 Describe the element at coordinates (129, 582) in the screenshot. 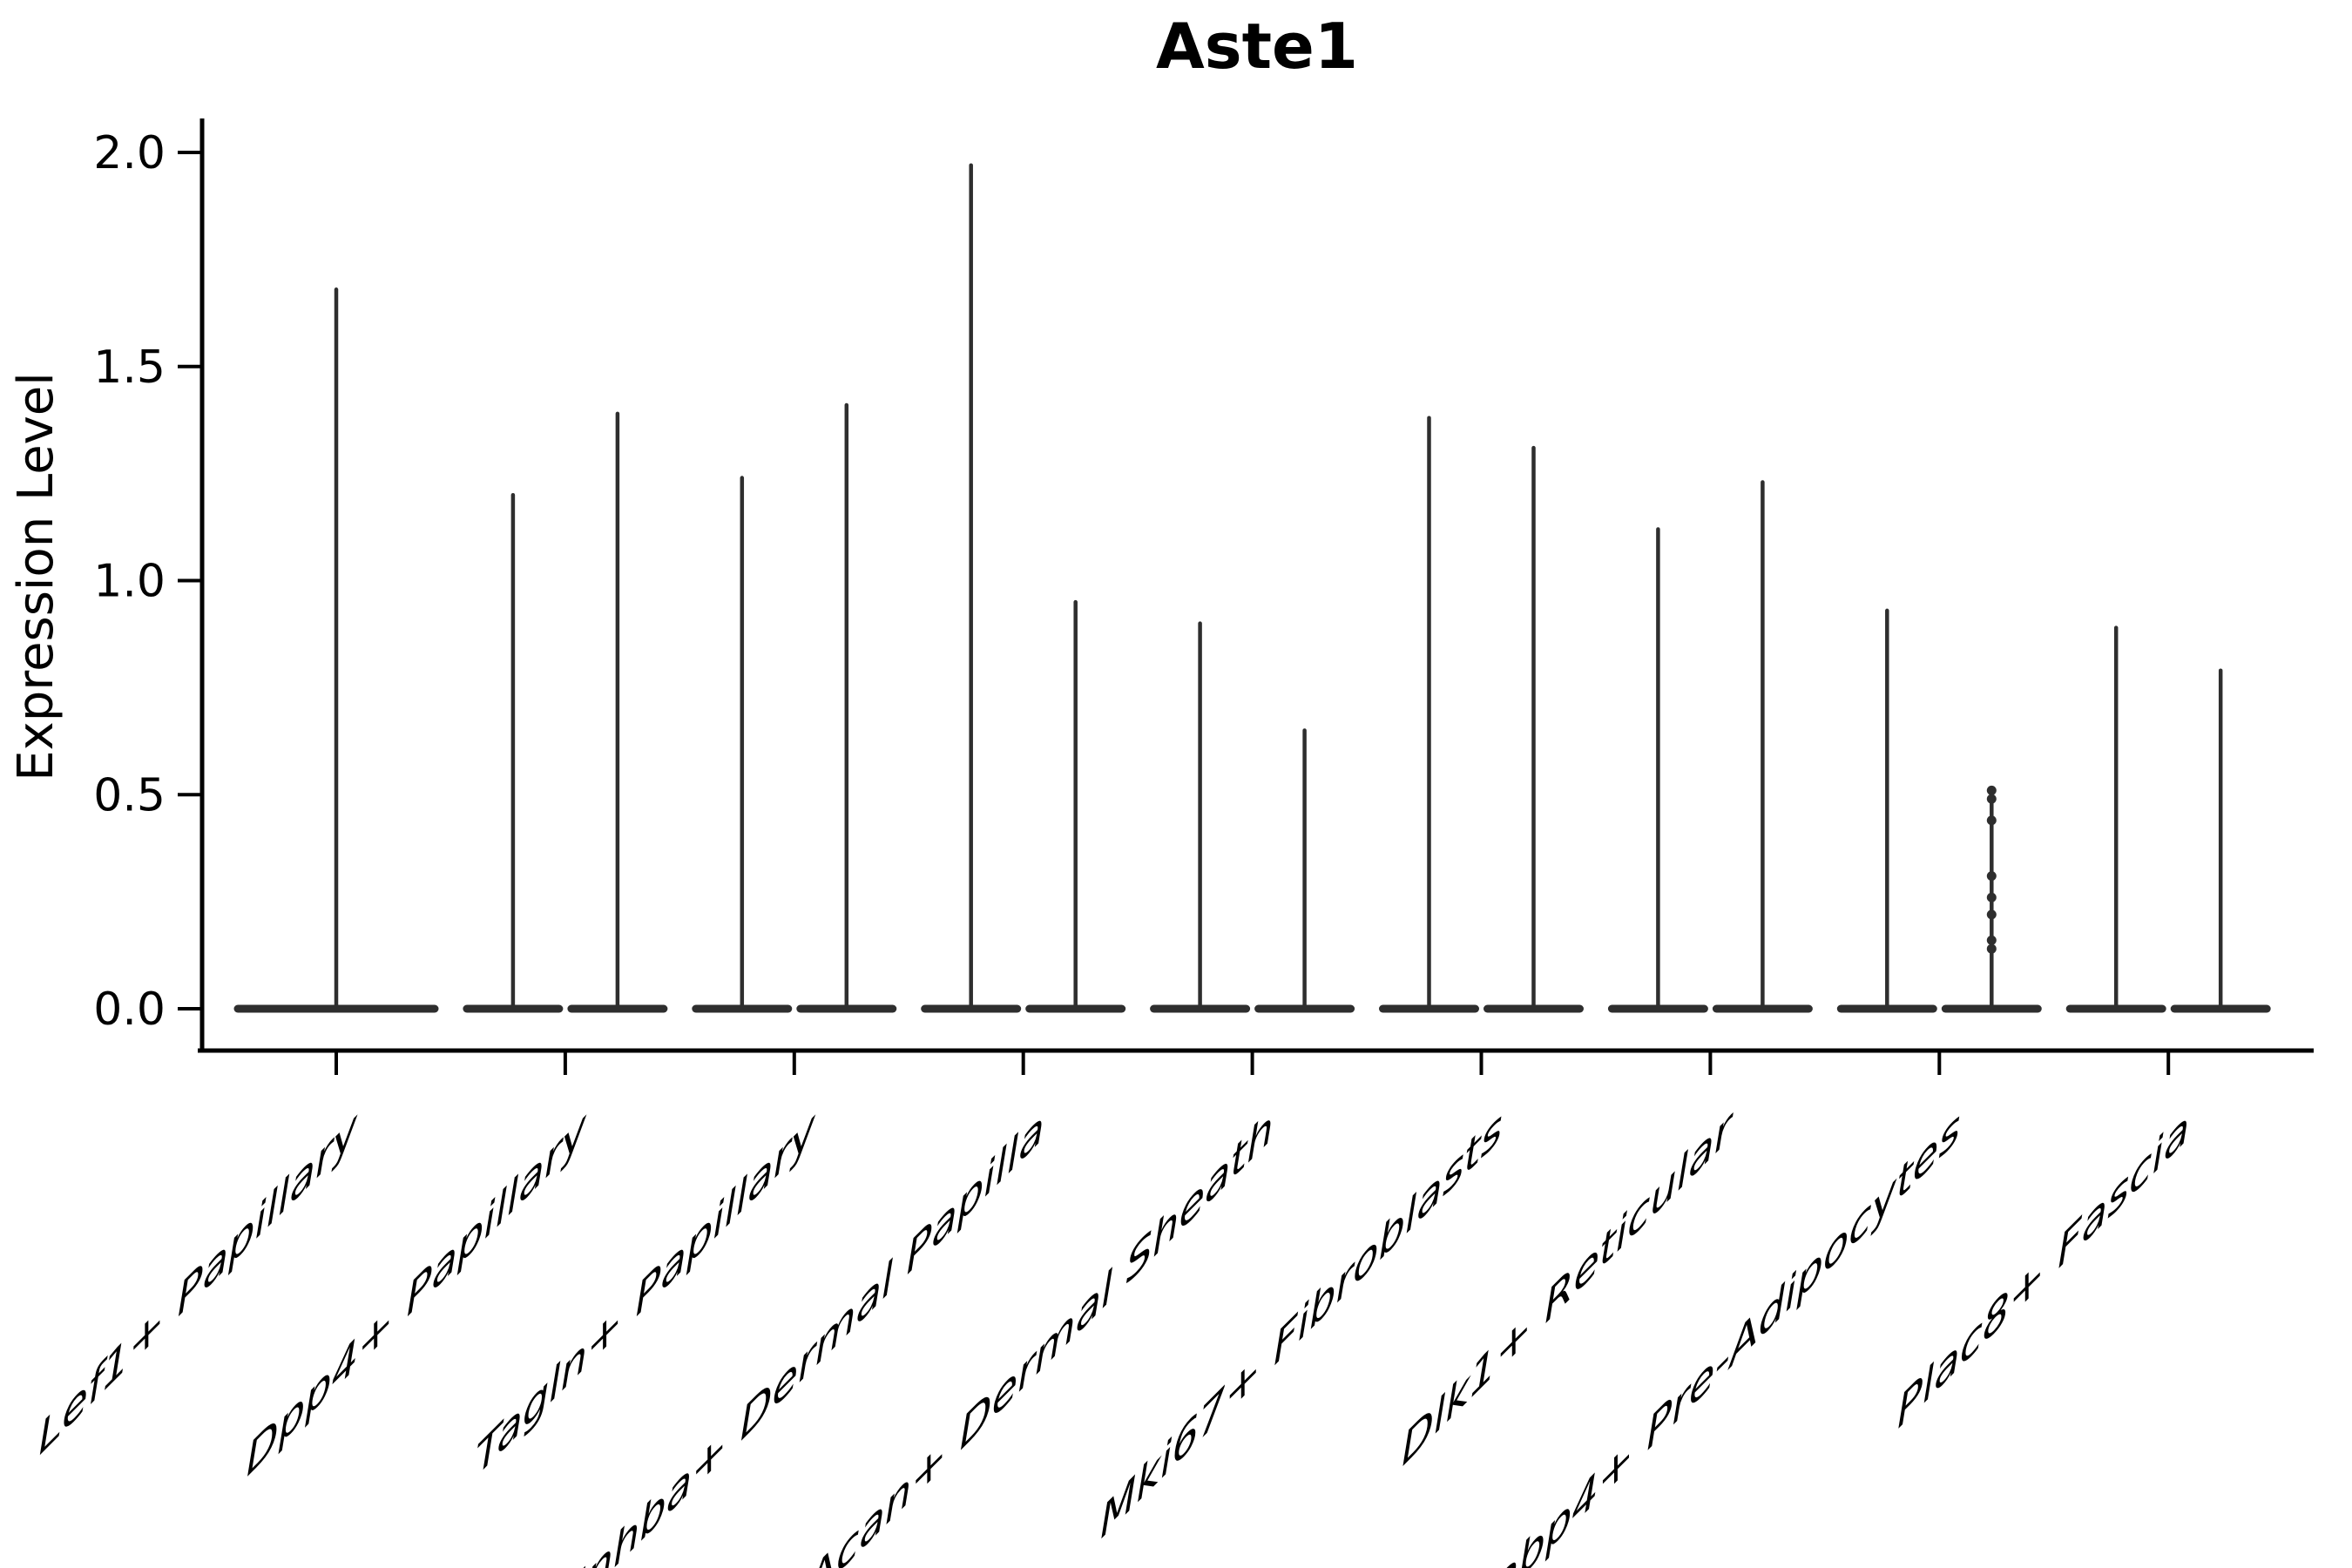

I see `y-tick-label: 1.0` at that location.